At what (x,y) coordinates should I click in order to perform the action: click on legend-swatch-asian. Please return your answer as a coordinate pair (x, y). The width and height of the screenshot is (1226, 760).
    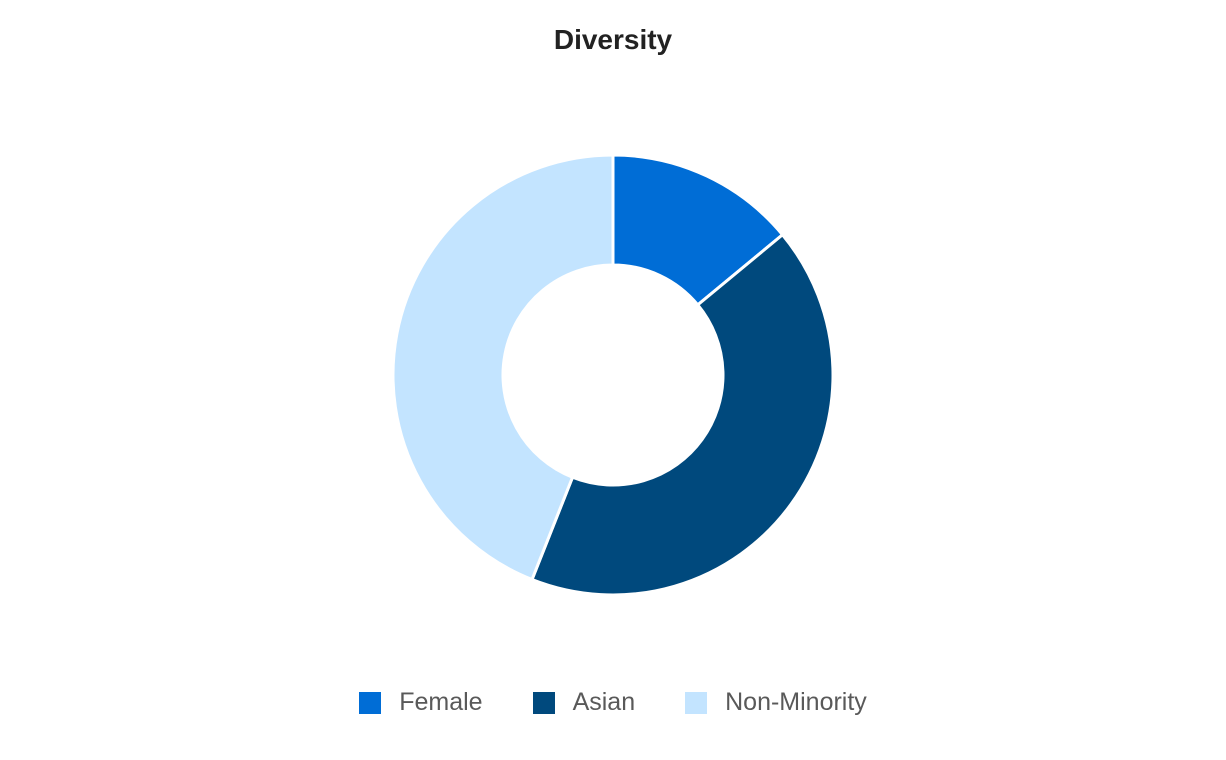
    Looking at the image, I should click on (543, 702).